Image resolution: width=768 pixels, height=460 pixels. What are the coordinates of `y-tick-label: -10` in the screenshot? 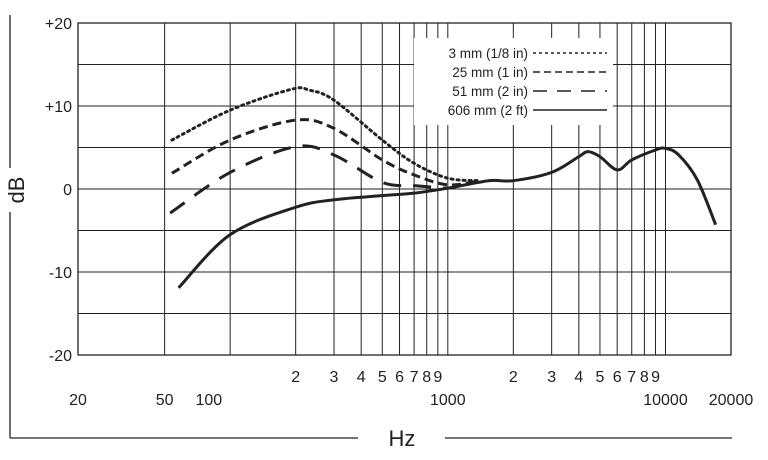 It's located at (60, 273).